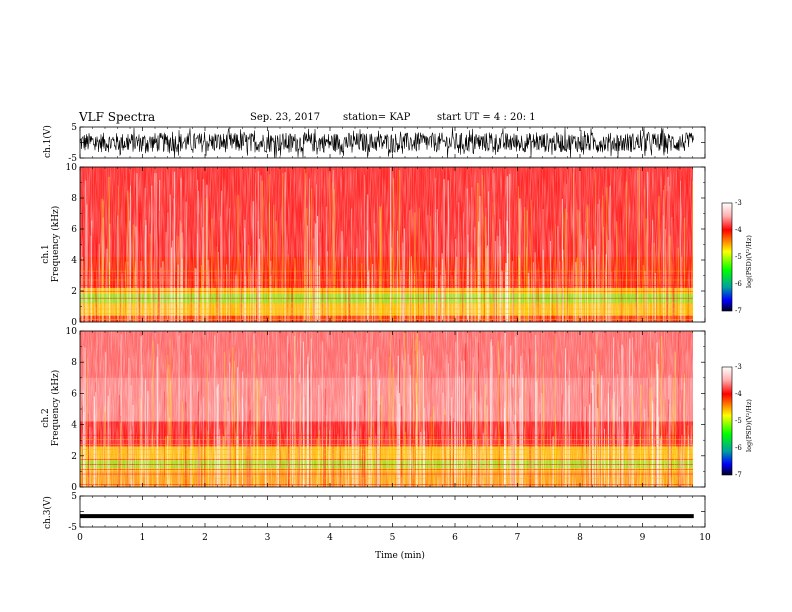 This screenshot has width=792, height=612. I want to click on x-tick-label: 9, so click(643, 538).